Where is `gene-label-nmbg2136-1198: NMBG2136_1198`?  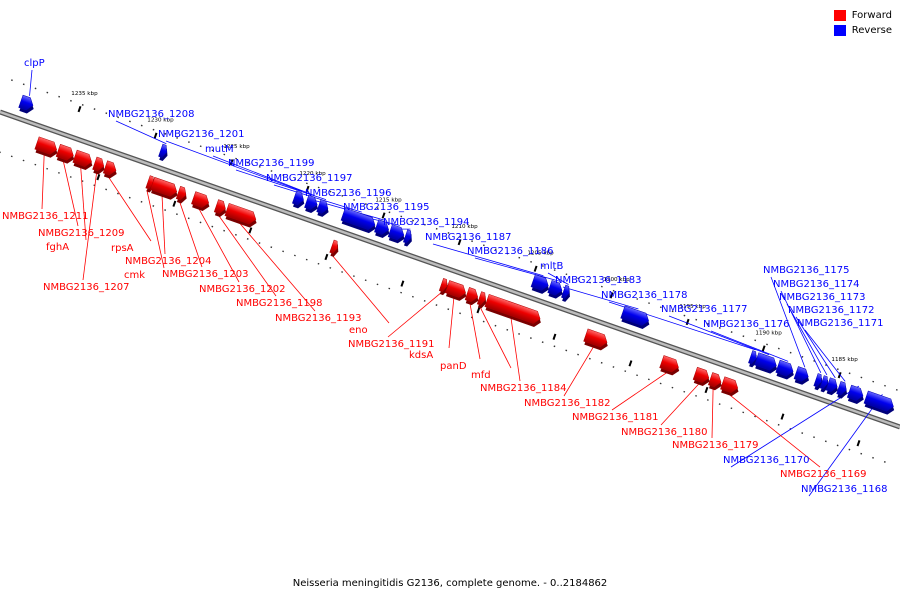
gene-label-nmbg2136-1198: NMBG2136_1198 is located at coordinates (279, 303).